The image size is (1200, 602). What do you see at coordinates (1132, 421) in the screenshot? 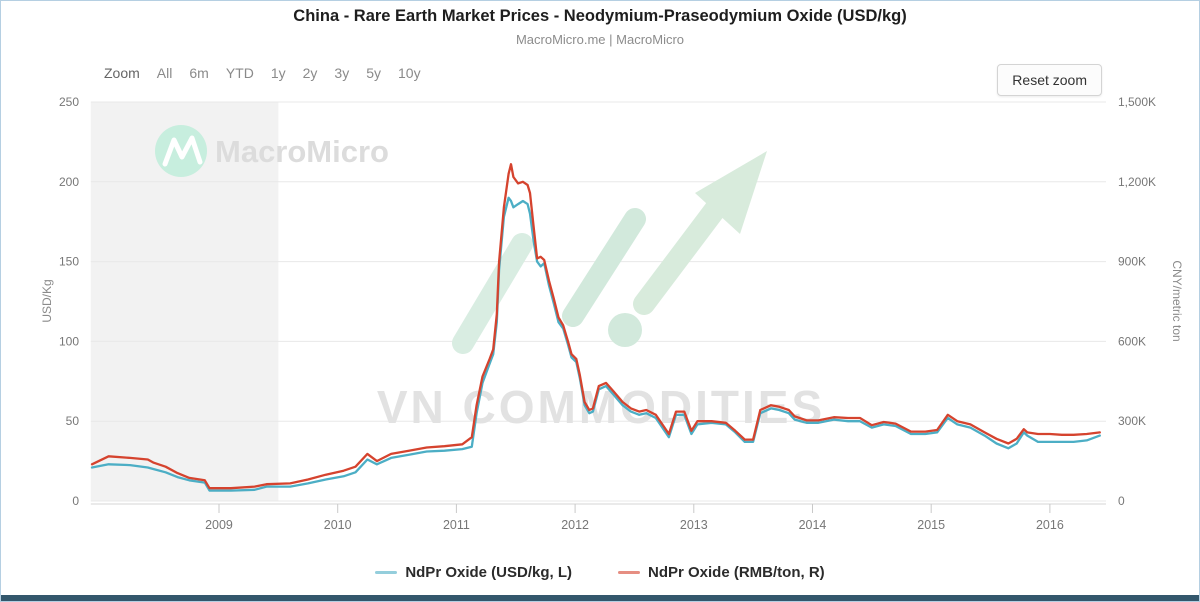
I see `right-axis-tick-label: 300K` at bounding box center [1132, 421].